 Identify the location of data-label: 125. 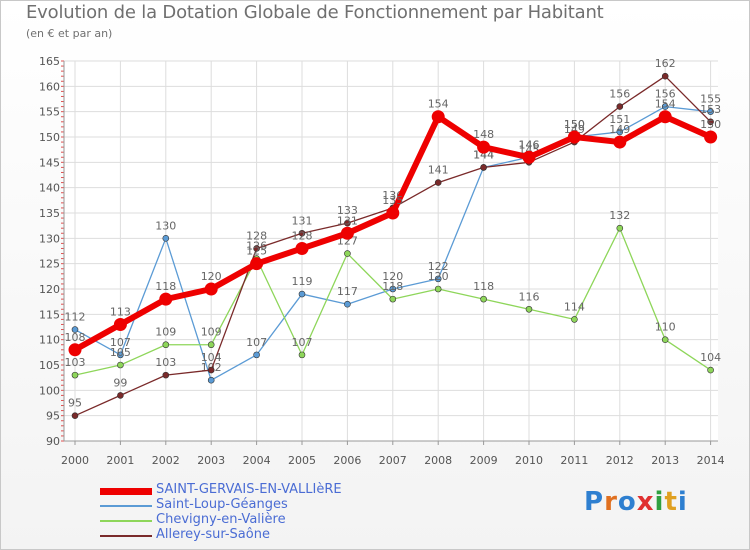
(256, 251).